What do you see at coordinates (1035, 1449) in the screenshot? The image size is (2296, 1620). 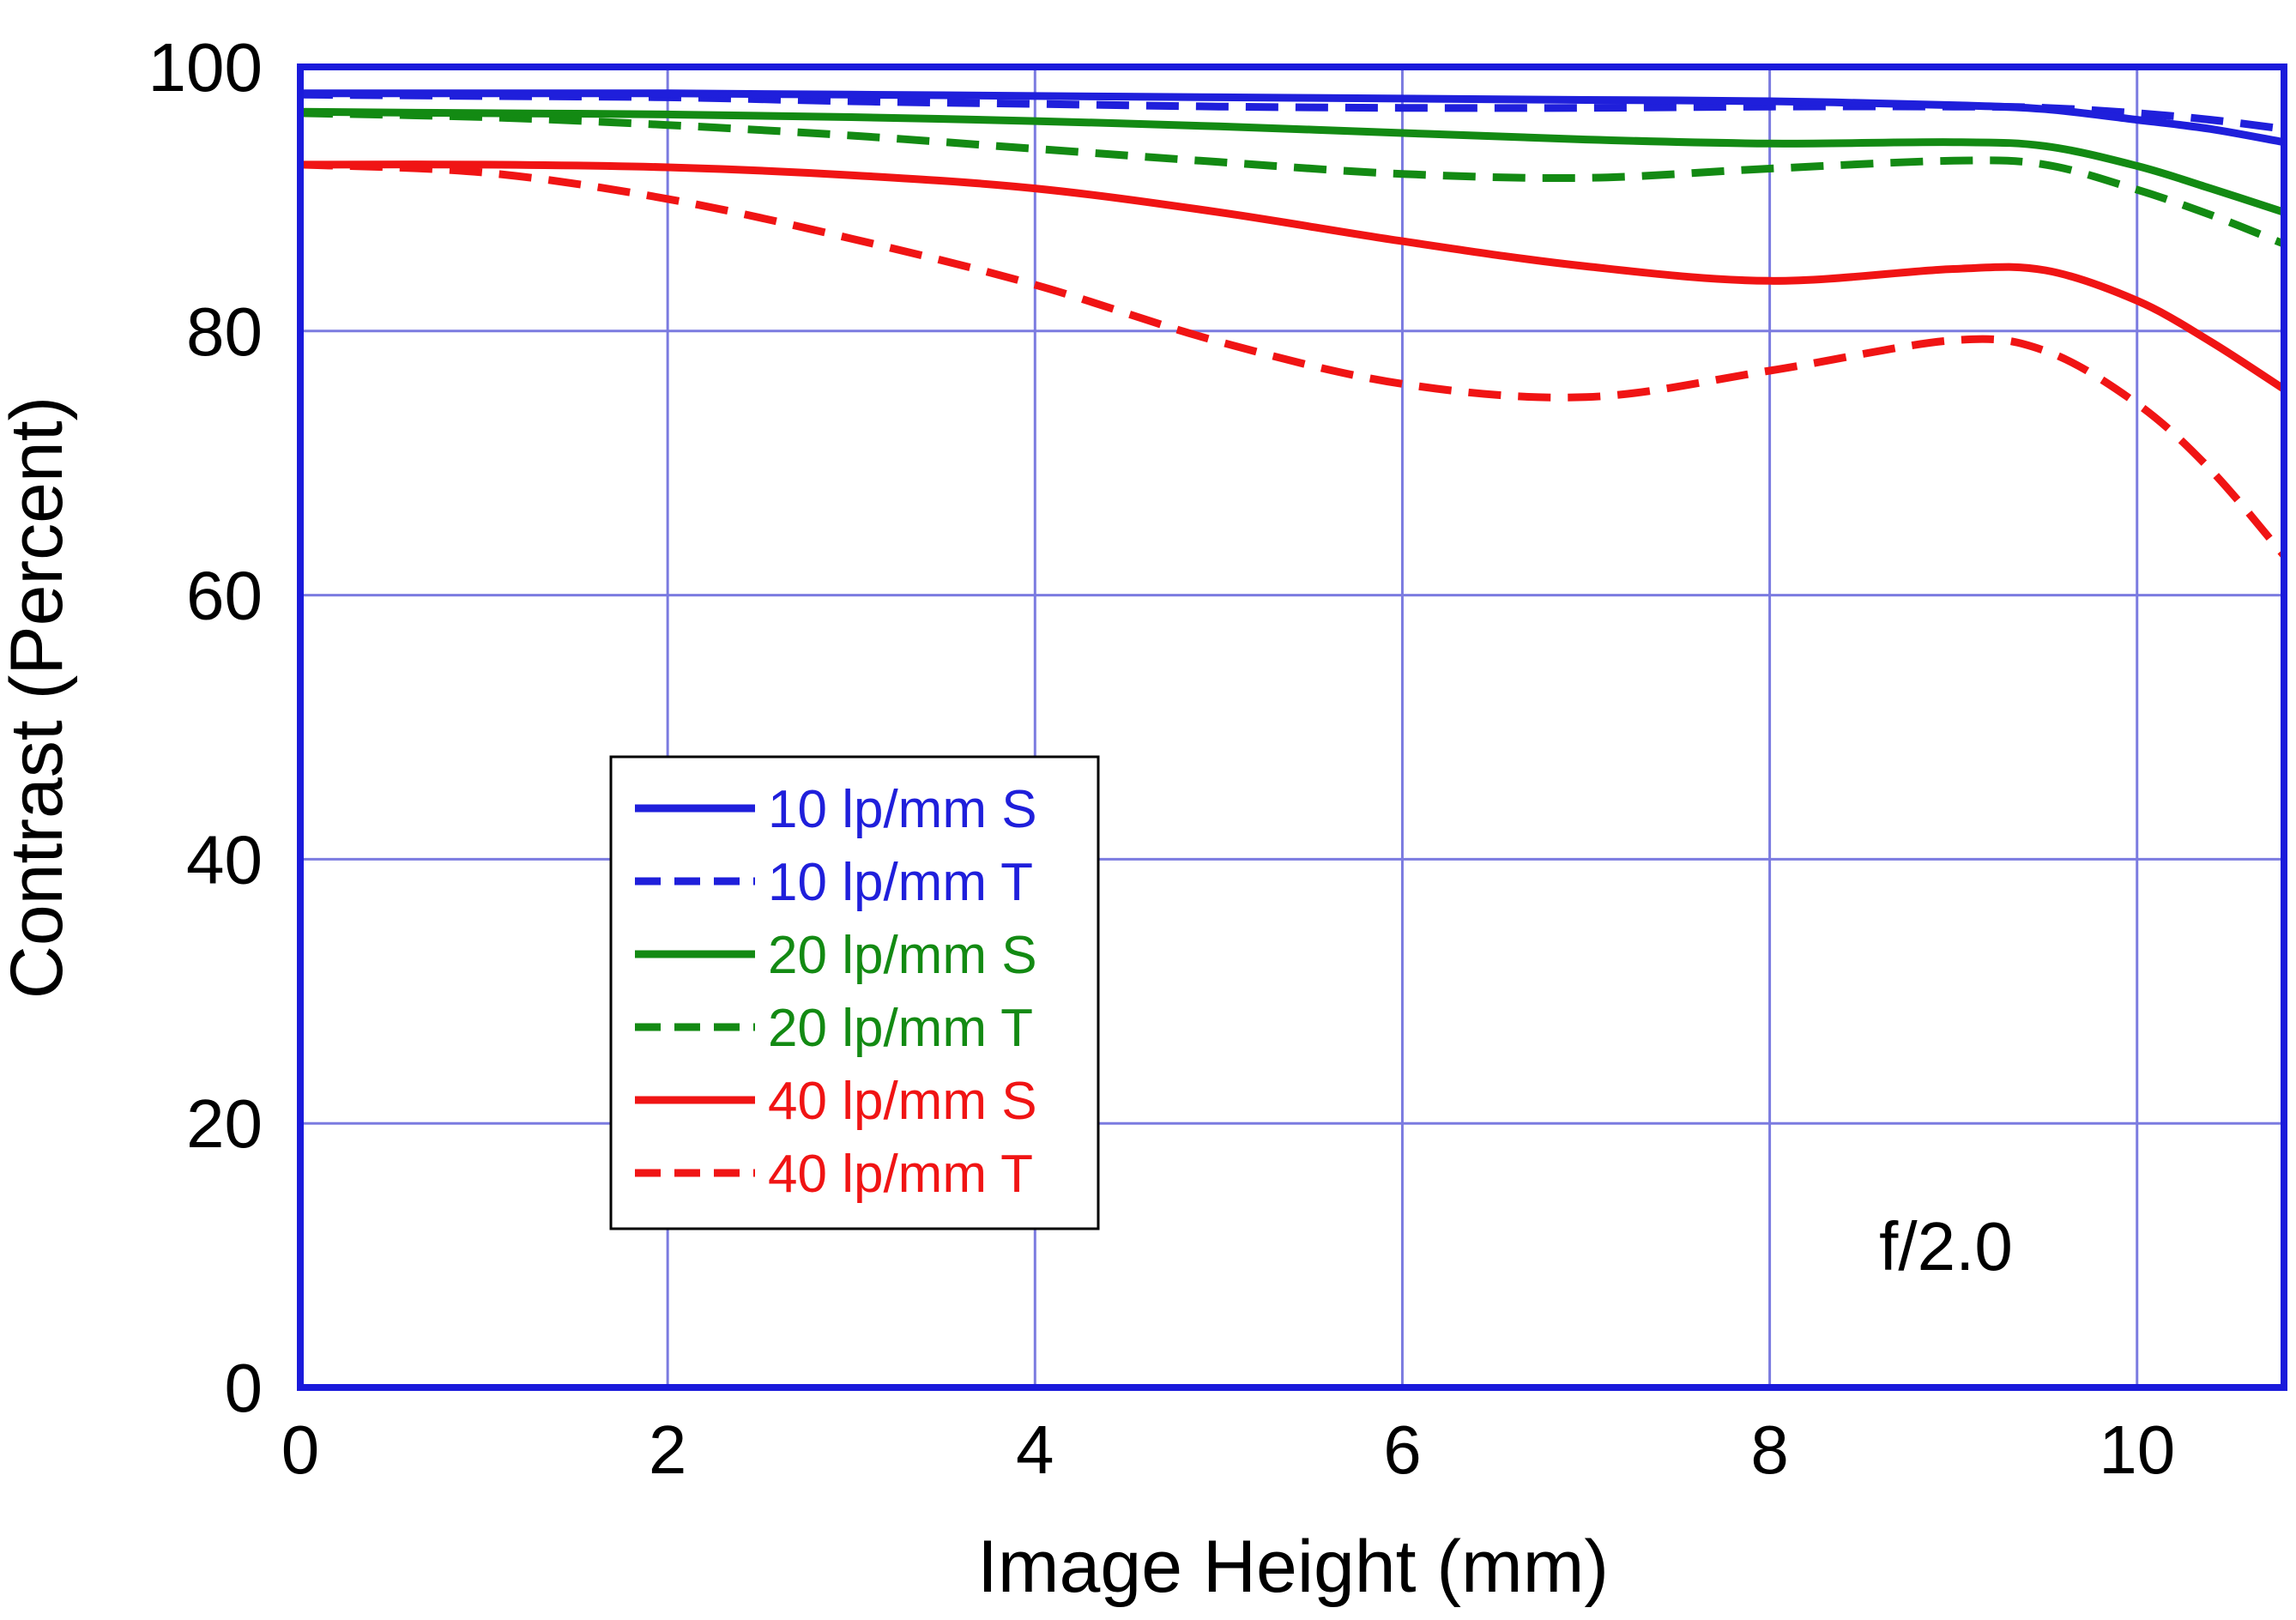 I see `x-tick-label: 4` at bounding box center [1035, 1449].